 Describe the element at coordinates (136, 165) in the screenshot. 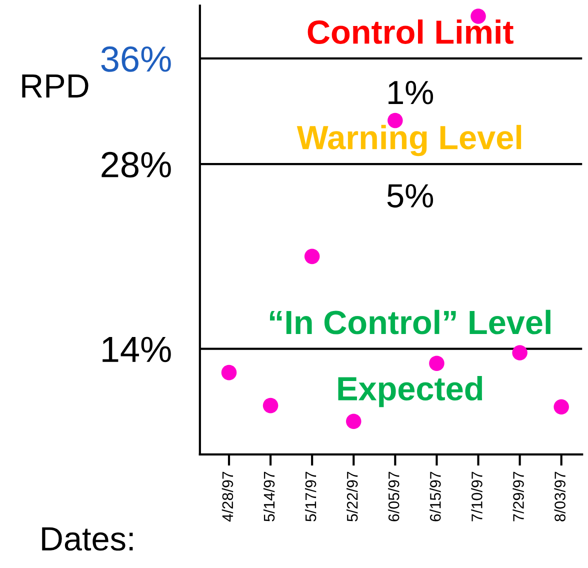

I see `y-tick-label: 28%` at that location.